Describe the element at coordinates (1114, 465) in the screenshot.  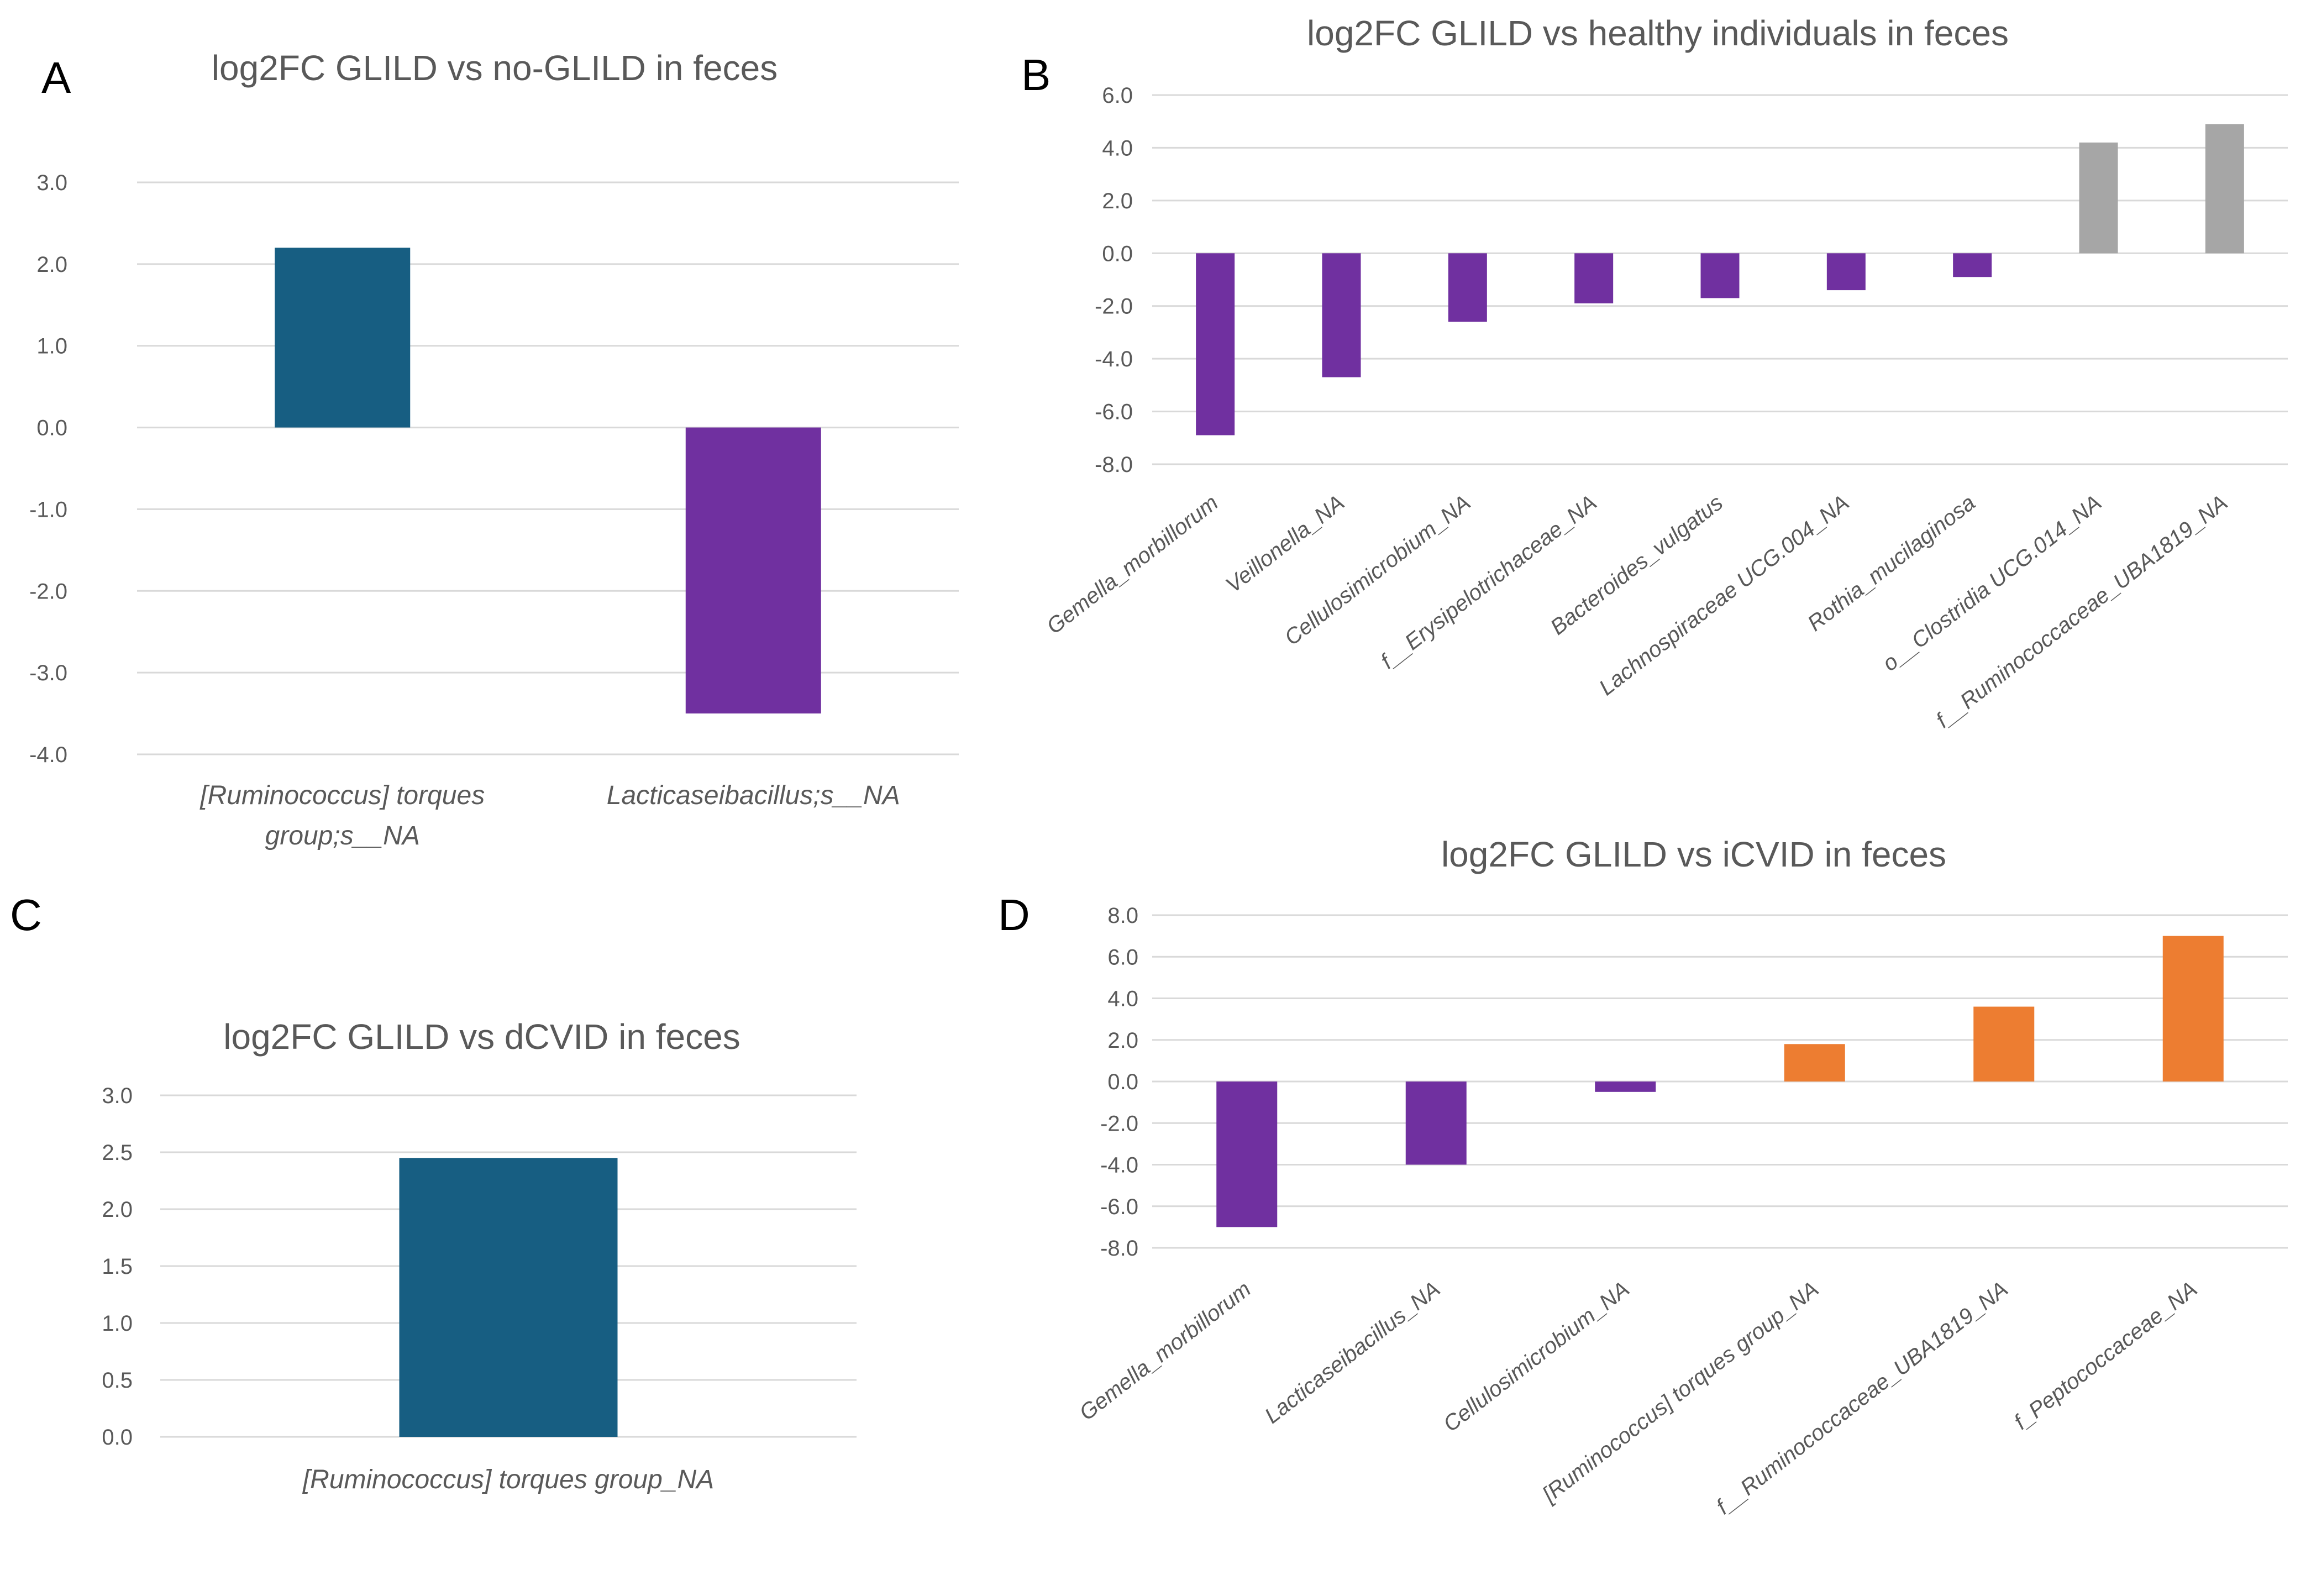
I see `y-tick-label-b: -8.0` at that location.